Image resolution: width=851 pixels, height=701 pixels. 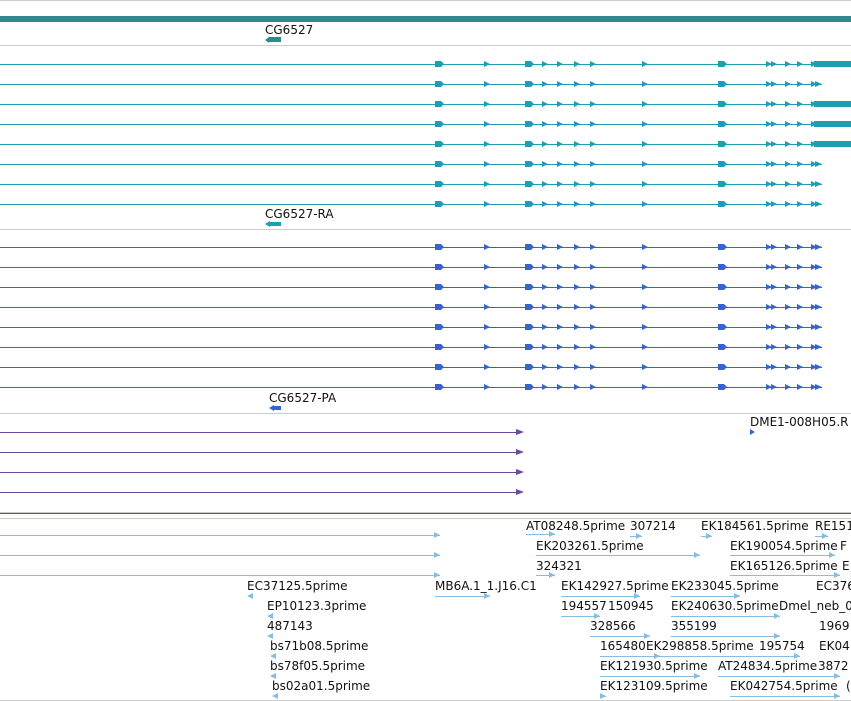 I want to click on gene-label: CG6527, so click(x=289, y=30).